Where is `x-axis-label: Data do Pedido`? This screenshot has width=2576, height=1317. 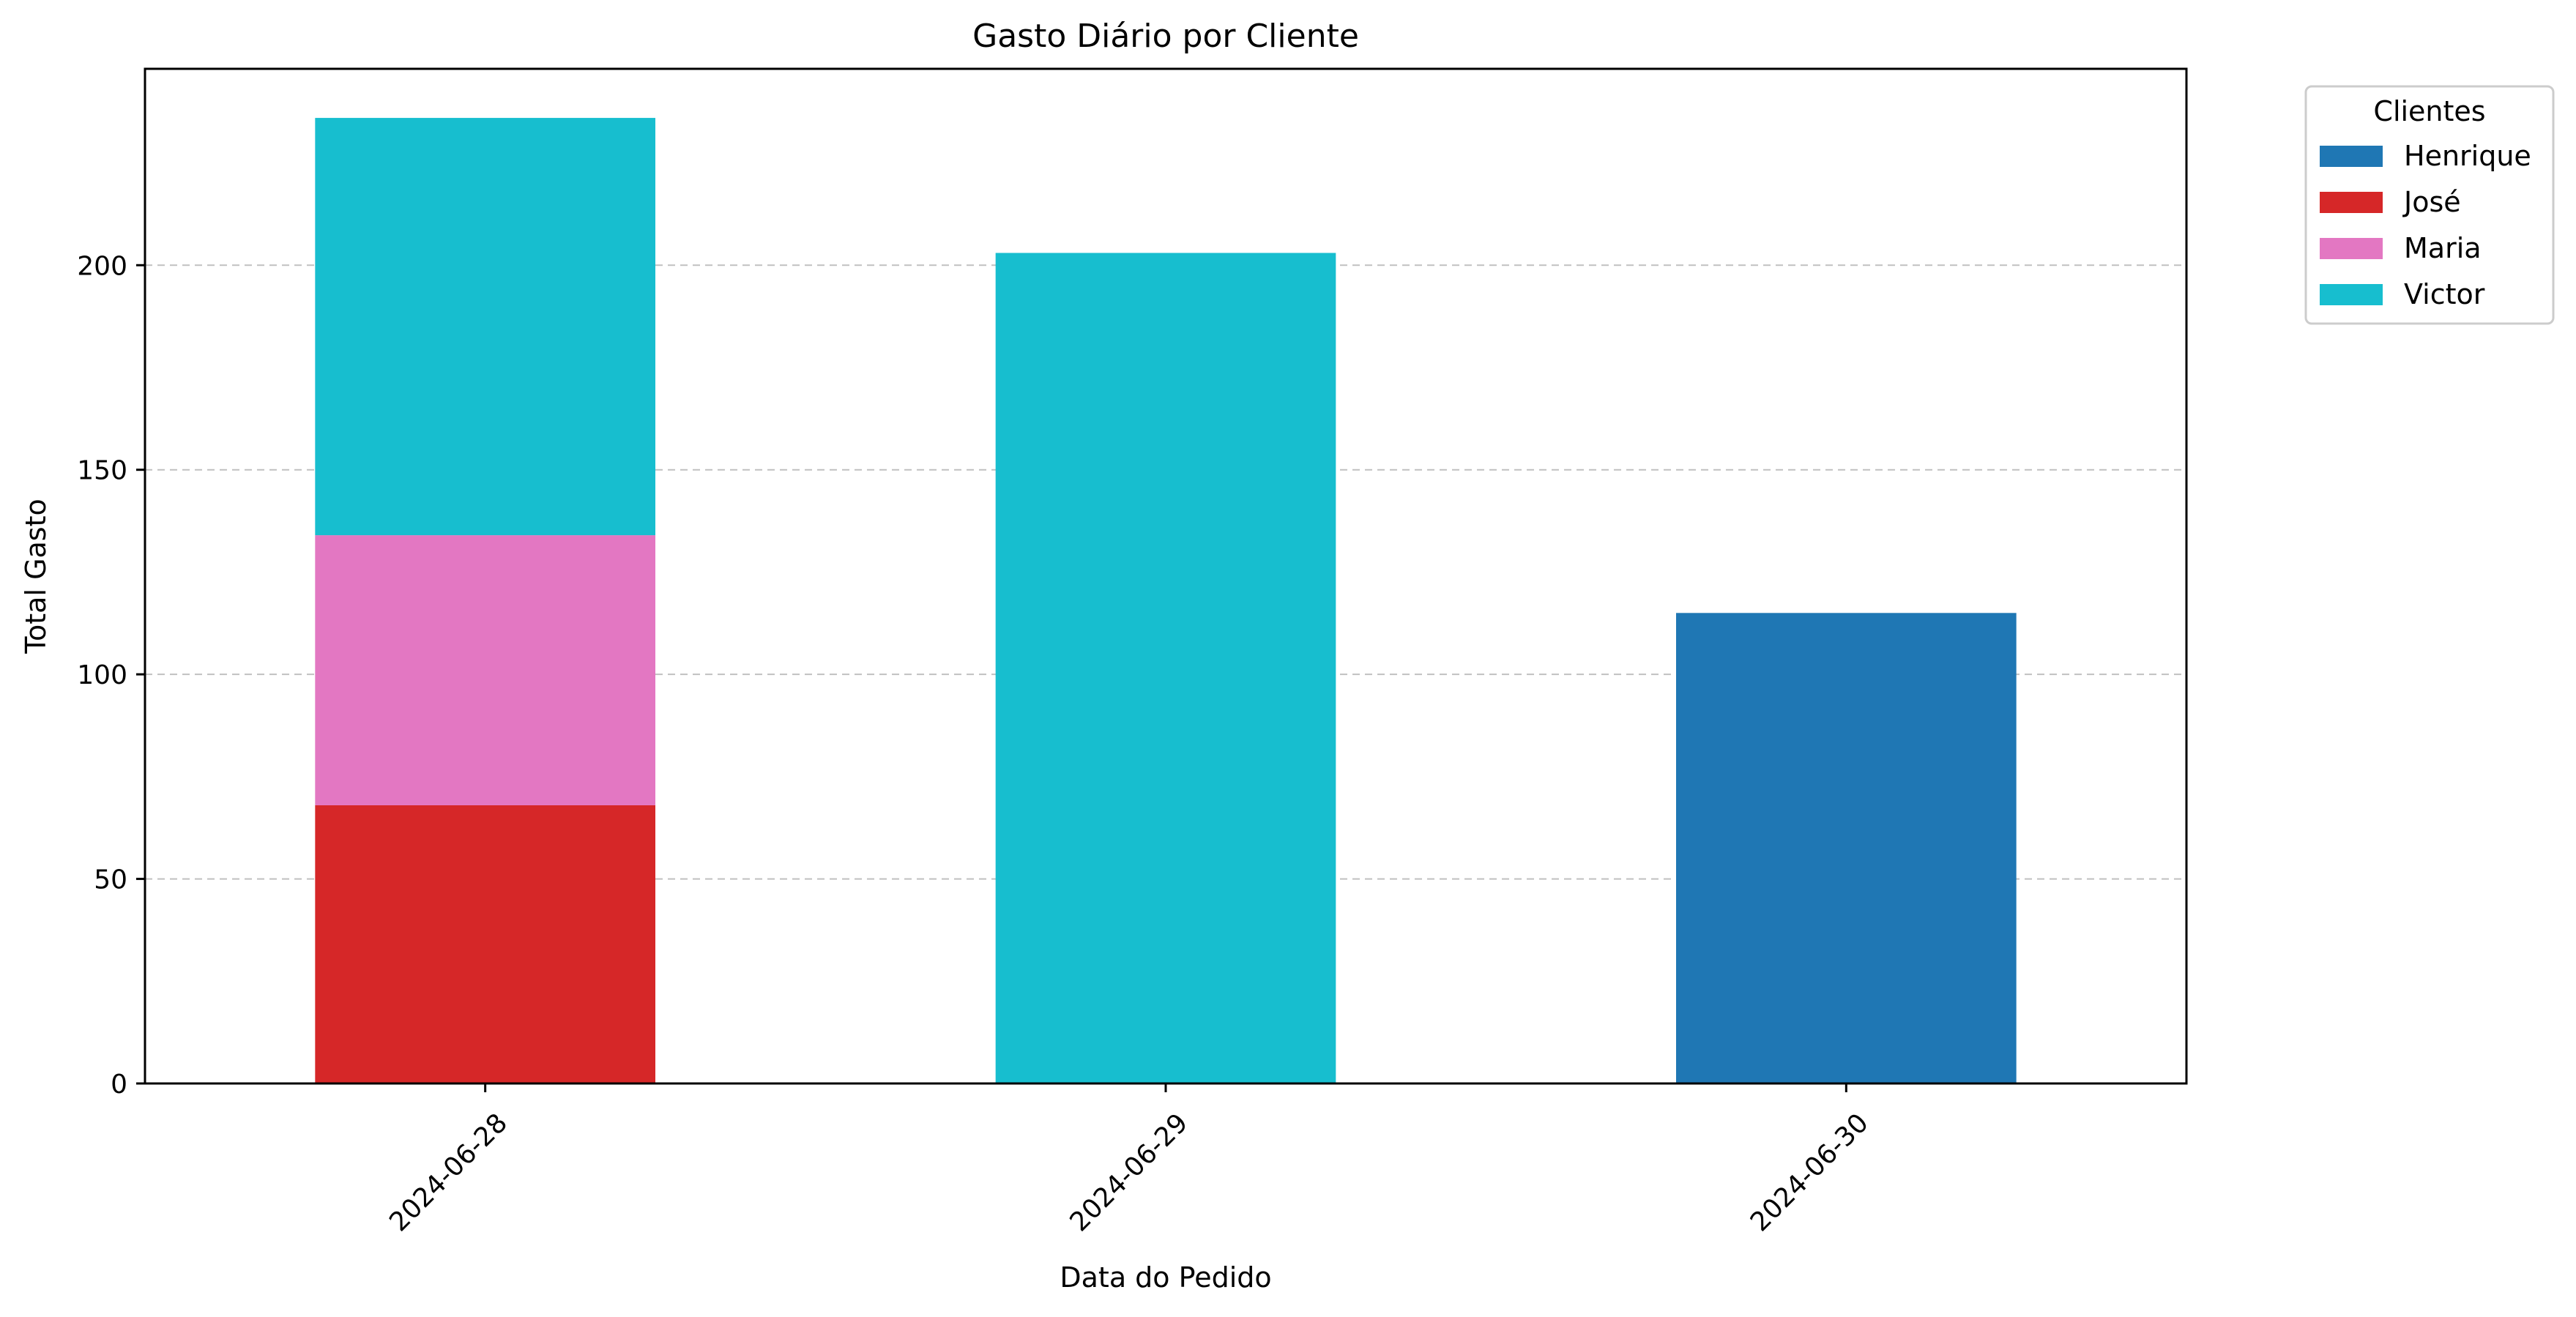
x-axis-label: Data do Pedido is located at coordinates (1165, 1277).